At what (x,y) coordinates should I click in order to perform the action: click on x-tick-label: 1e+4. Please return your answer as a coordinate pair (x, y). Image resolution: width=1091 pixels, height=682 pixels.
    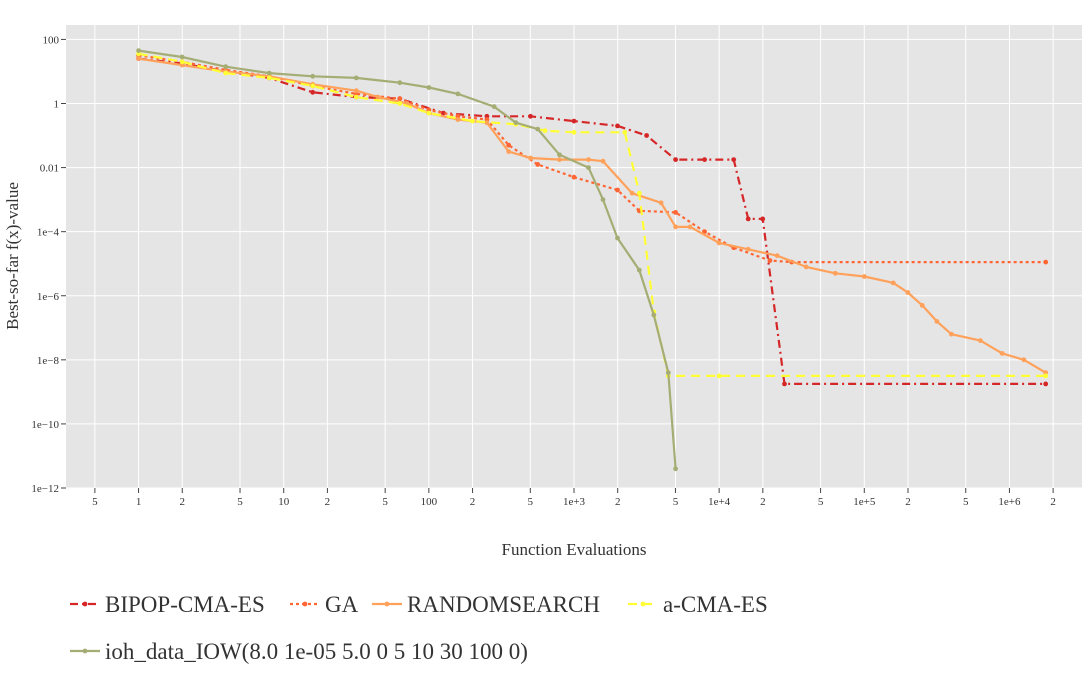
    Looking at the image, I should click on (719, 502).